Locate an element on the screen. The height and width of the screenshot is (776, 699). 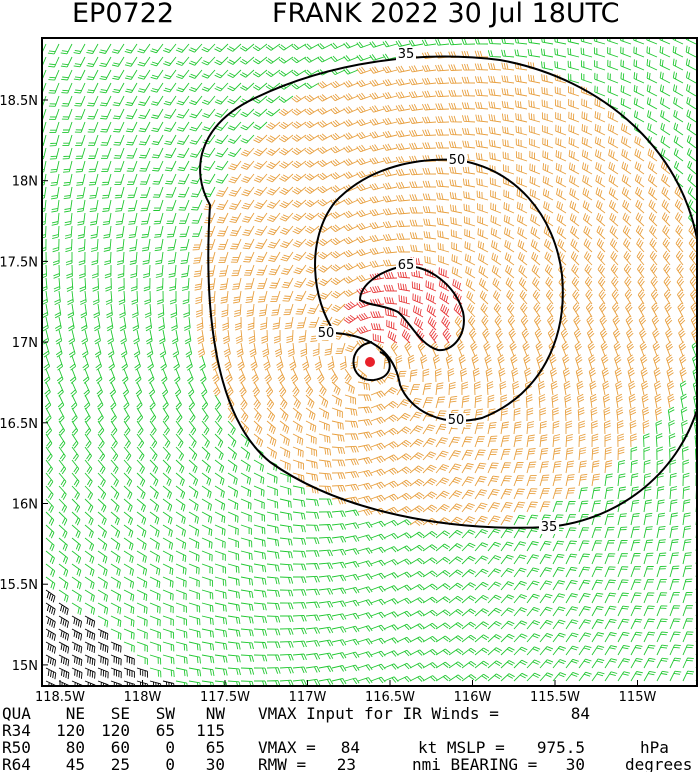
footer-note: kt MSLP = is located at coordinates (461, 747).